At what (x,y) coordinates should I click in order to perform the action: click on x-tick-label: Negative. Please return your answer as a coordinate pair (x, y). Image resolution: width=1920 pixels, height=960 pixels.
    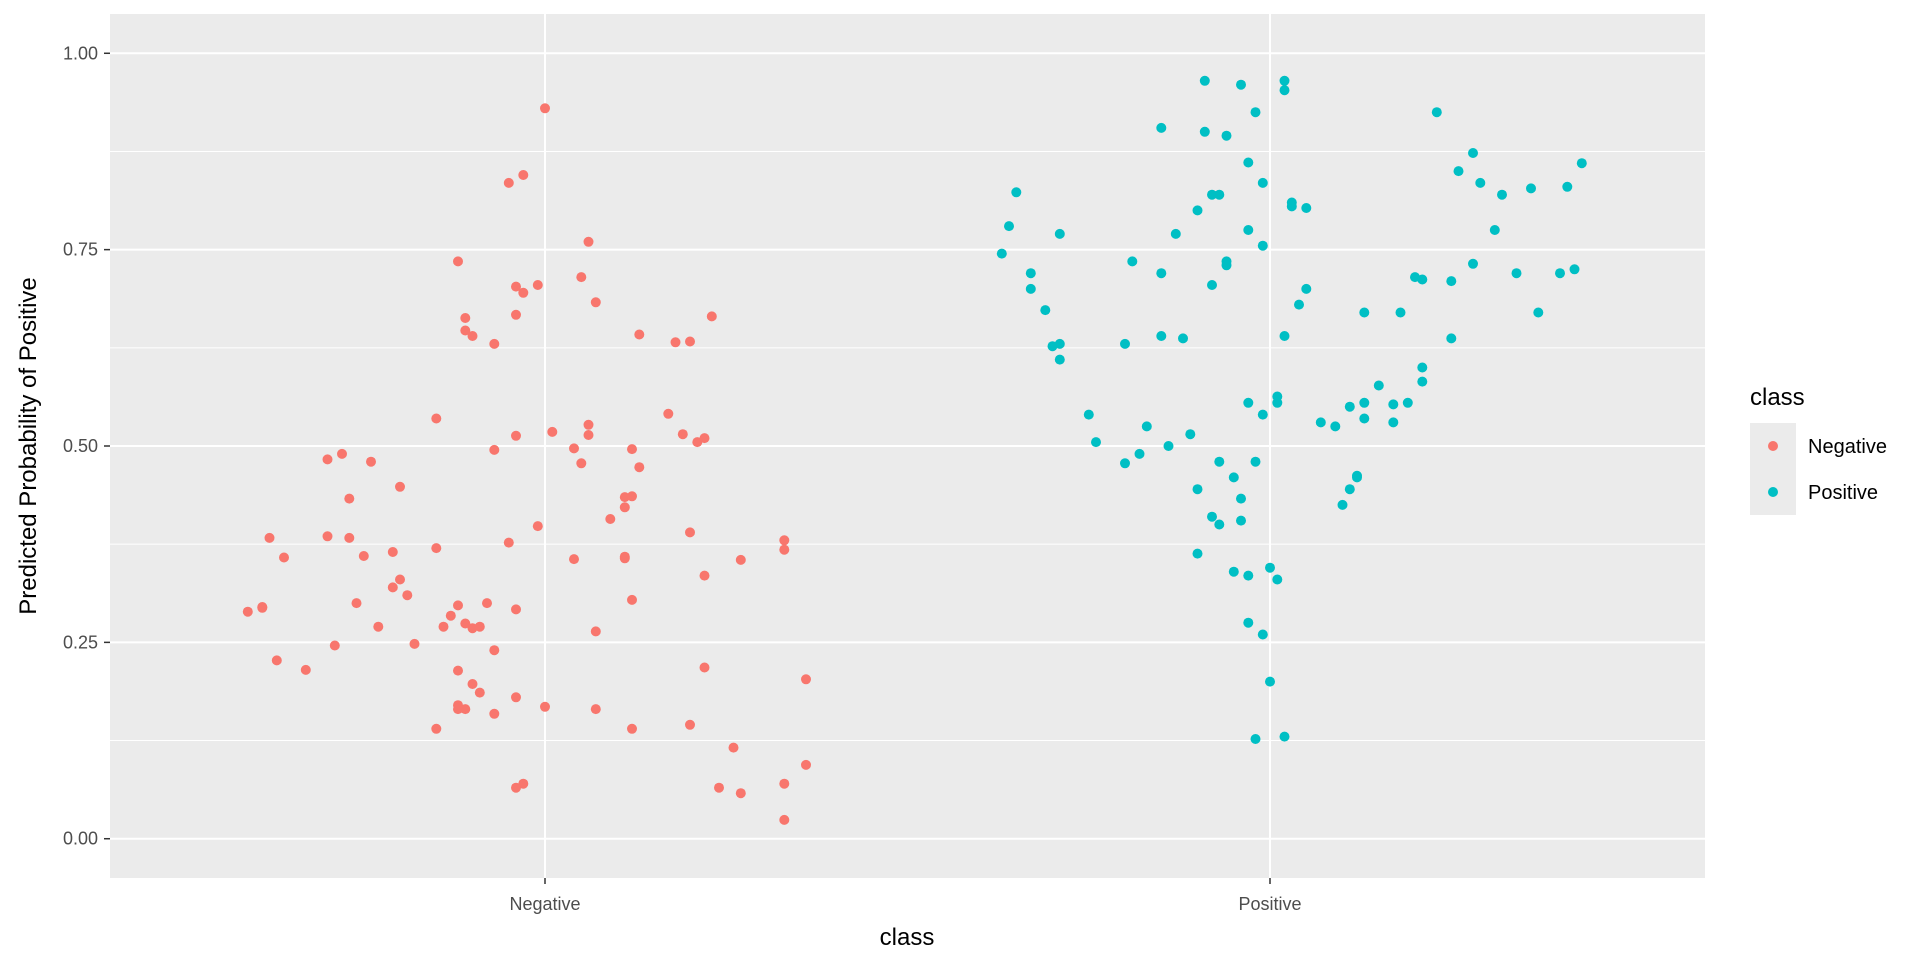
    Looking at the image, I should click on (544, 904).